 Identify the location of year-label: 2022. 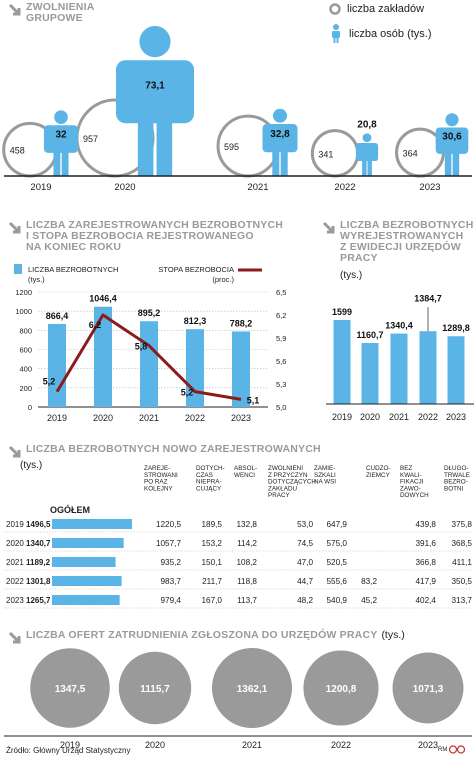
(344, 187).